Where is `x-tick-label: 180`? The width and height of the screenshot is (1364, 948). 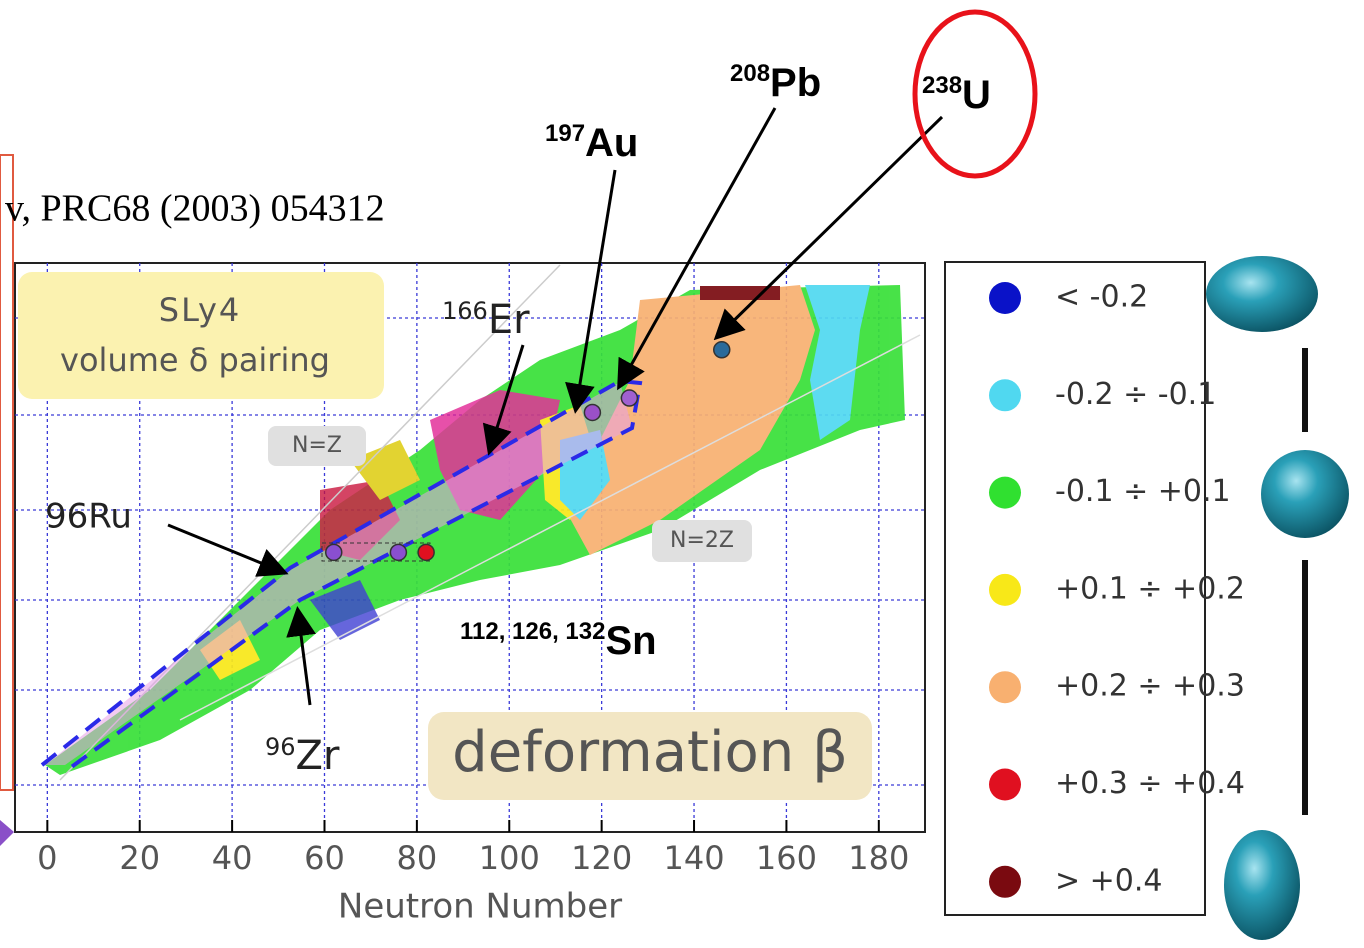 x-tick-label: 180 is located at coordinates (878, 858).